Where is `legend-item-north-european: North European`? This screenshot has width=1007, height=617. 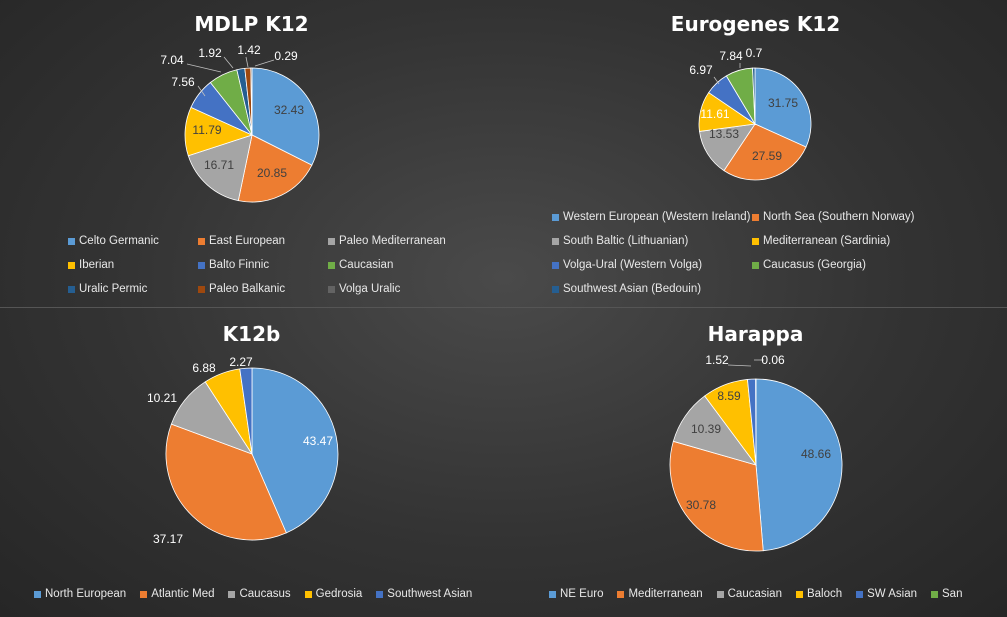 legend-item-north-european: North European is located at coordinates (80, 594).